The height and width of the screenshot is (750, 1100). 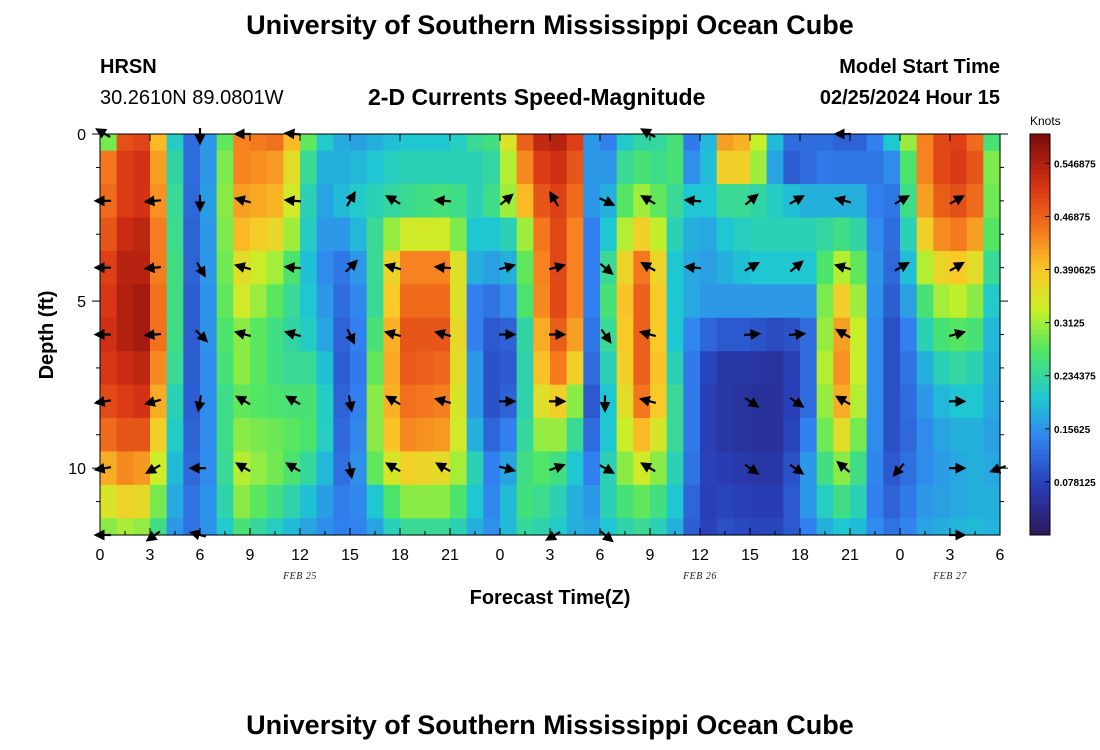 What do you see at coordinates (700, 555) in the screenshot?
I see `x-tick-label: 12` at bounding box center [700, 555].